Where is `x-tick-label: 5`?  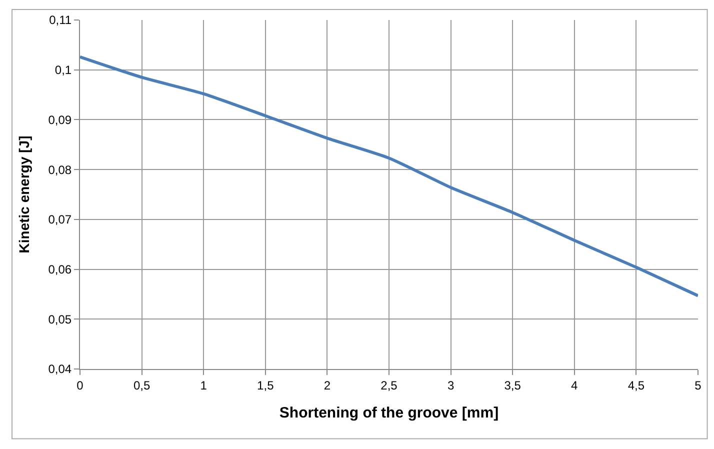 x-tick-label: 5 is located at coordinates (698, 385).